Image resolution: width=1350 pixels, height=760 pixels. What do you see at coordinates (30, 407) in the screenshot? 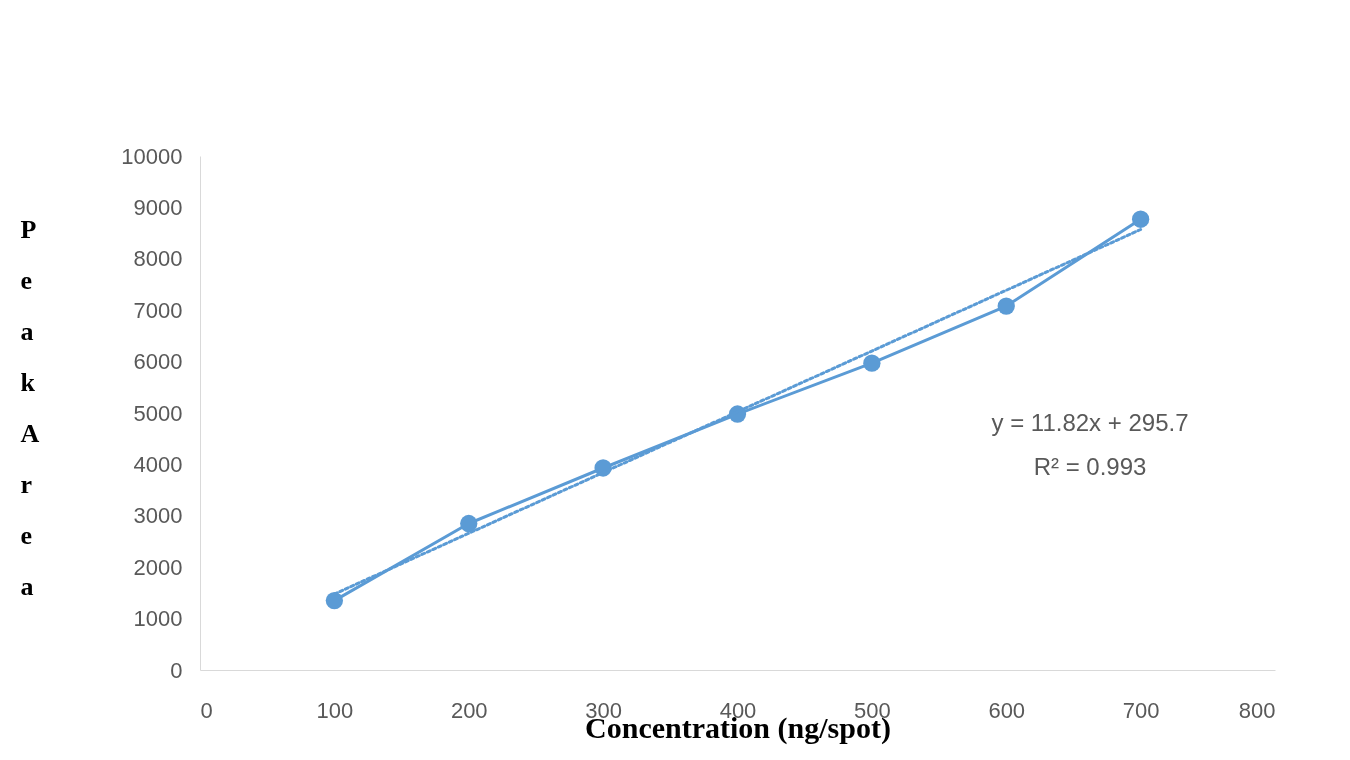
I see `y-axis-title: Peak Area` at bounding box center [30, 407].